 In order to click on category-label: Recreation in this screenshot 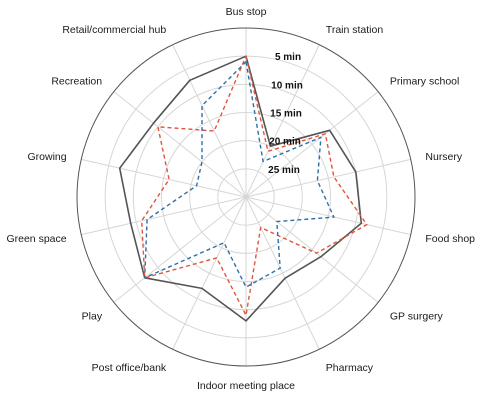, I will do `click(76, 81)`.